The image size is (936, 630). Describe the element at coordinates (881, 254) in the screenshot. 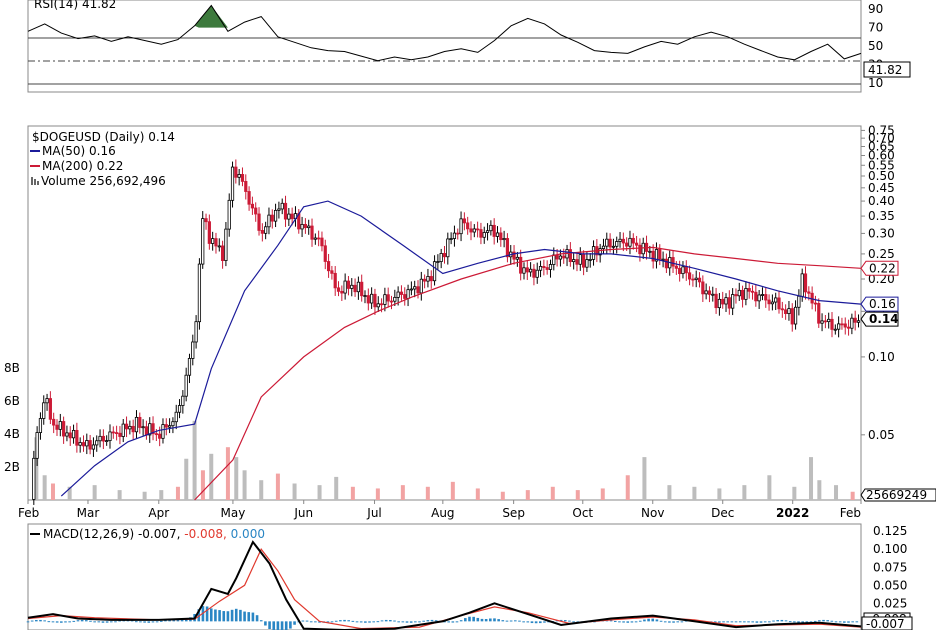

I see `price-tick-label: 0.25` at that location.